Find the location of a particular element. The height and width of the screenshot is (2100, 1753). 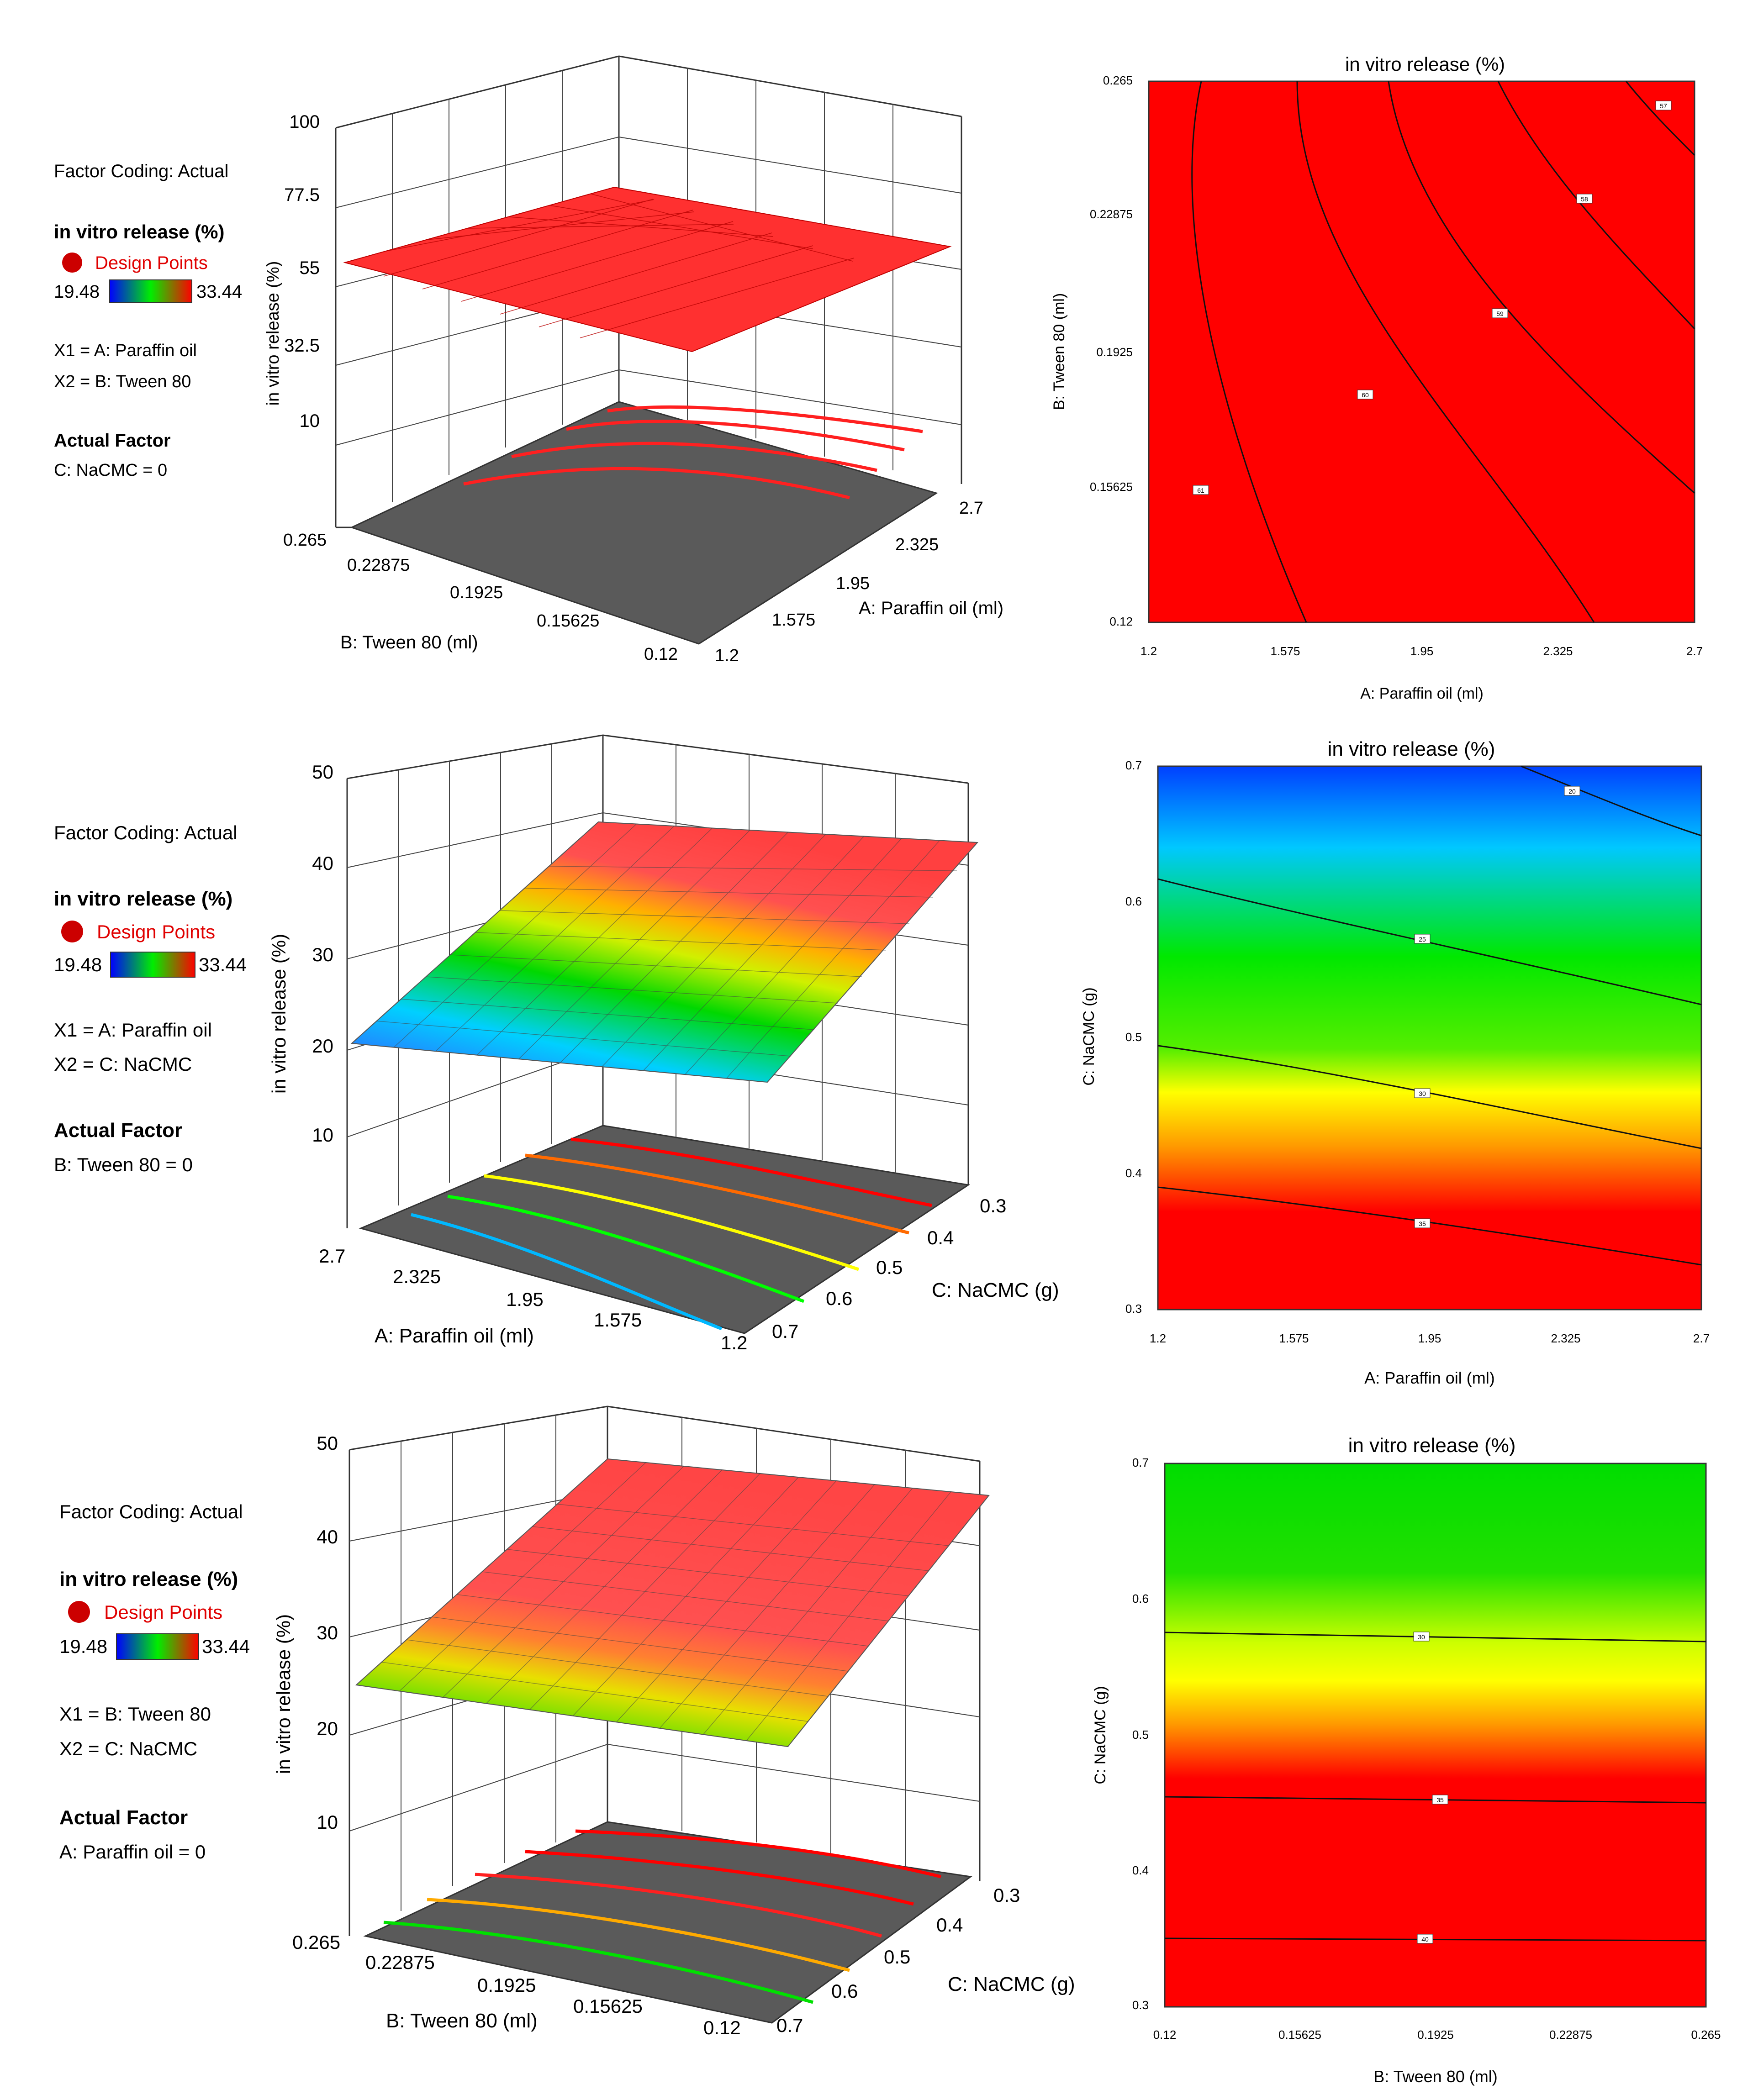

y-tick-label: 0.1925 is located at coordinates (1114, 352).